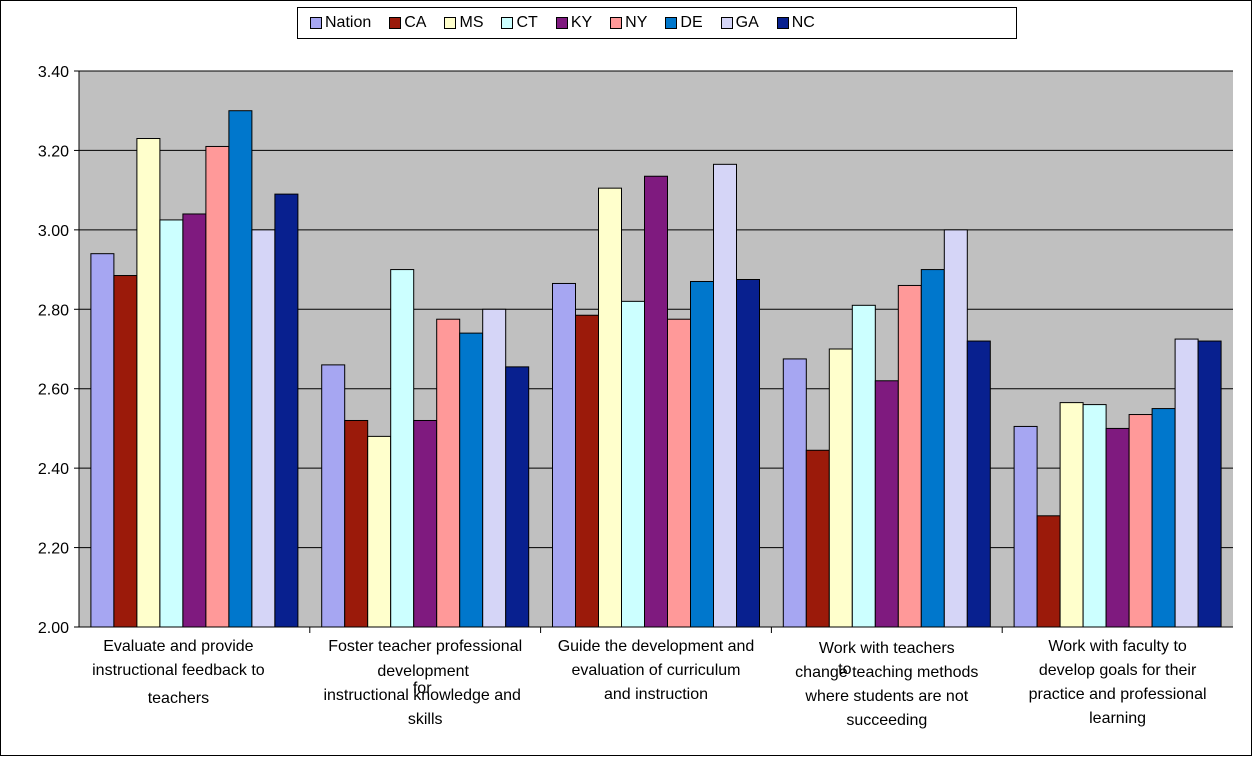 This screenshot has height=759, width=1254. I want to click on legend-label: MS, so click(471, 22).